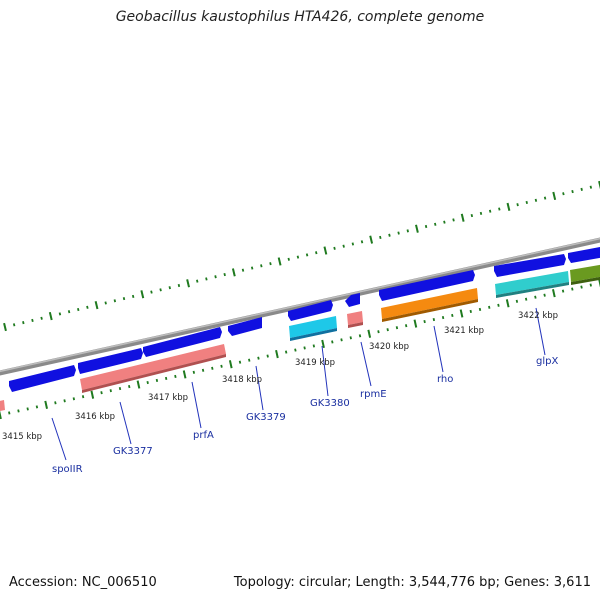 This screenshot has width=600, height=600. What do you see at coordinates (585, 273) in the screenshot?
I see `feature-olive` at bounding box center [585, 273].